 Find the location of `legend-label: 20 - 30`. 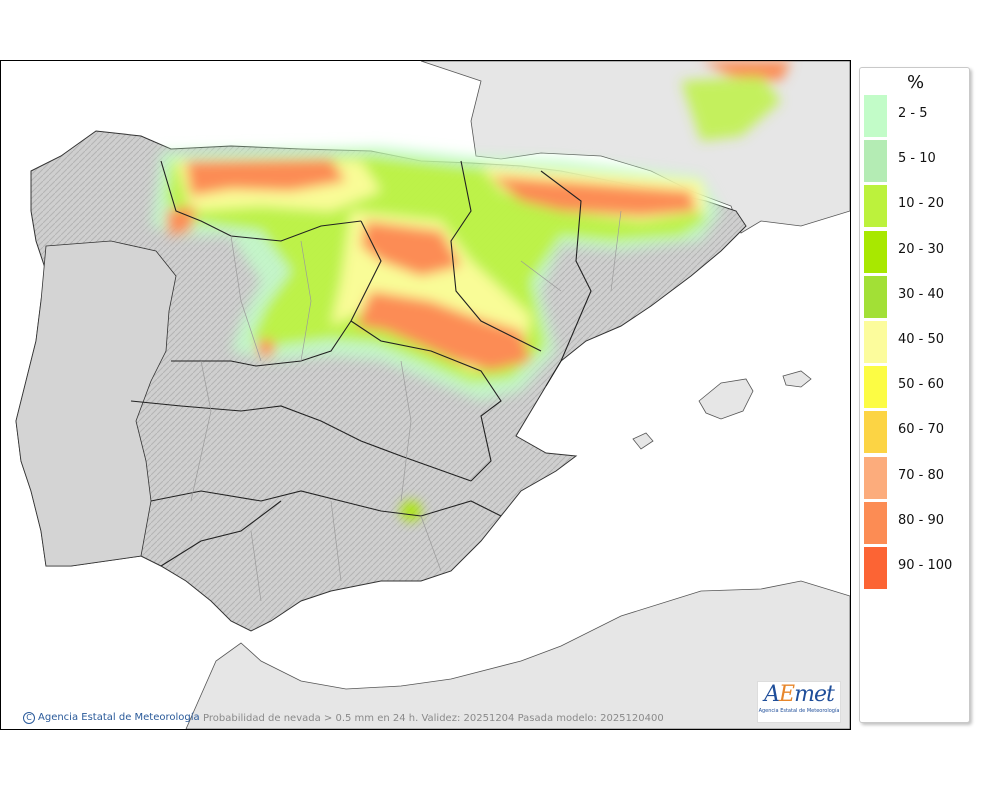

legend-label: 20 - 30 is located at coordinates (921, 249).